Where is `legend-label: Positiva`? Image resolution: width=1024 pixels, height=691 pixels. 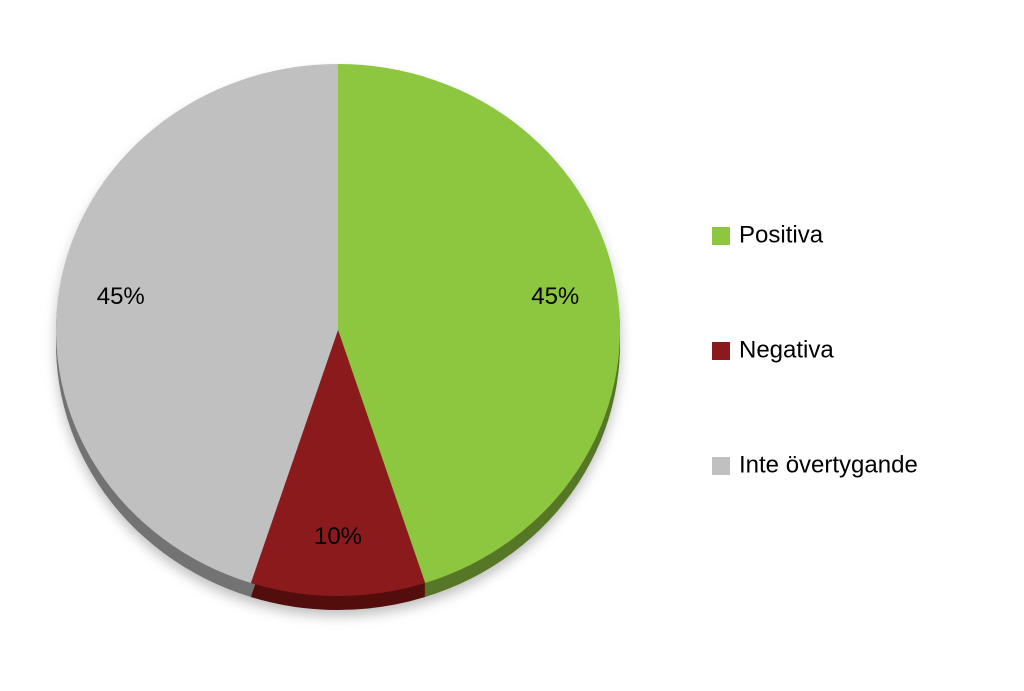
legend-label: Positiva is located at coordinates (781, 234).